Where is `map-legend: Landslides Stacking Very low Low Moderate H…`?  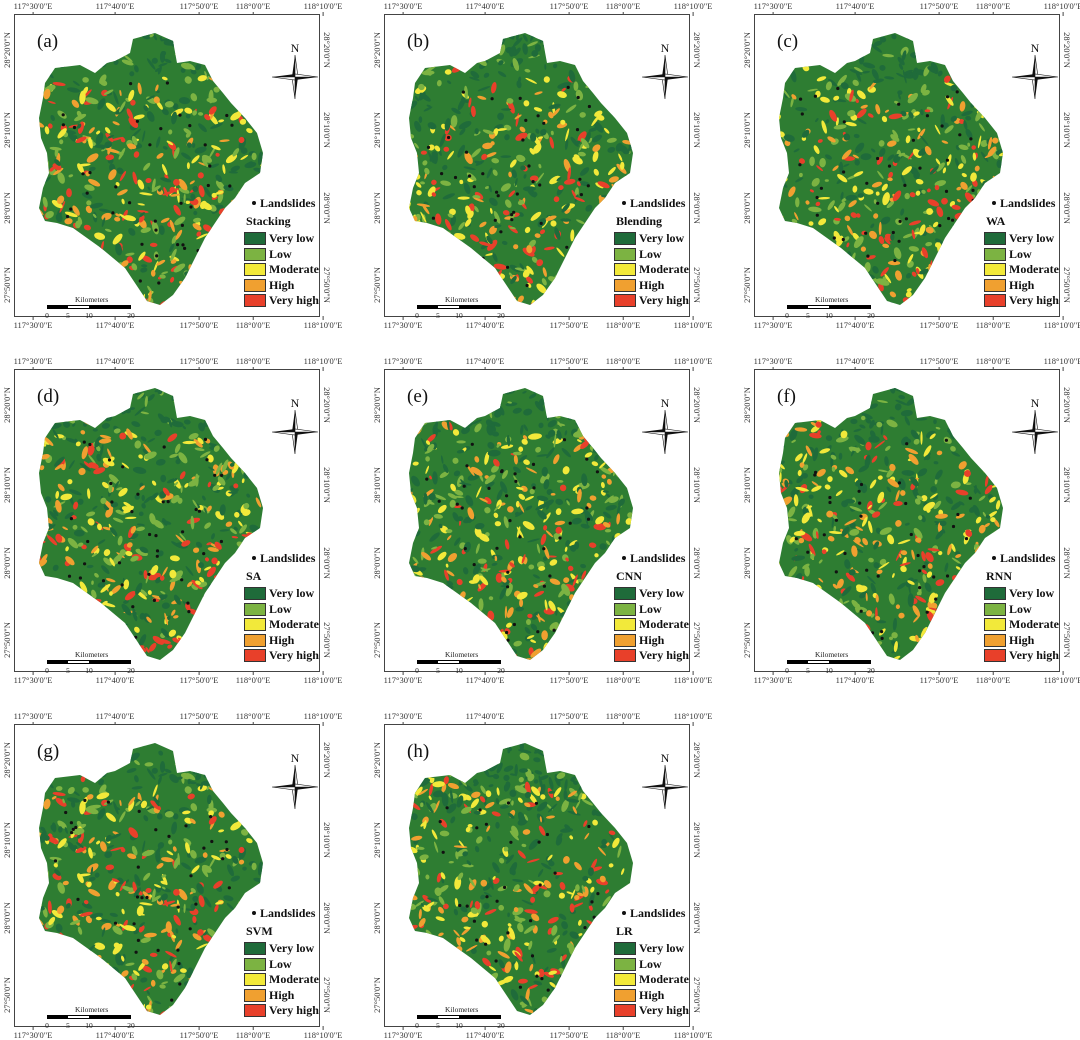
map-legend: Landslides Stacking Very low Low Moderate H… is located at coordinates (284, 252).